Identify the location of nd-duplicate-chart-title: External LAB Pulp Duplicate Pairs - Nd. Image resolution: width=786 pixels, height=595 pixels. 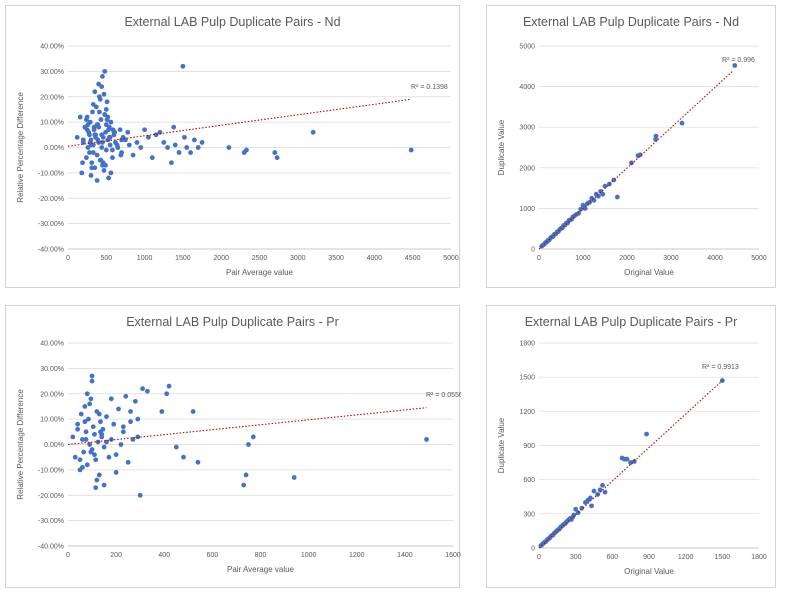
(631, 22).